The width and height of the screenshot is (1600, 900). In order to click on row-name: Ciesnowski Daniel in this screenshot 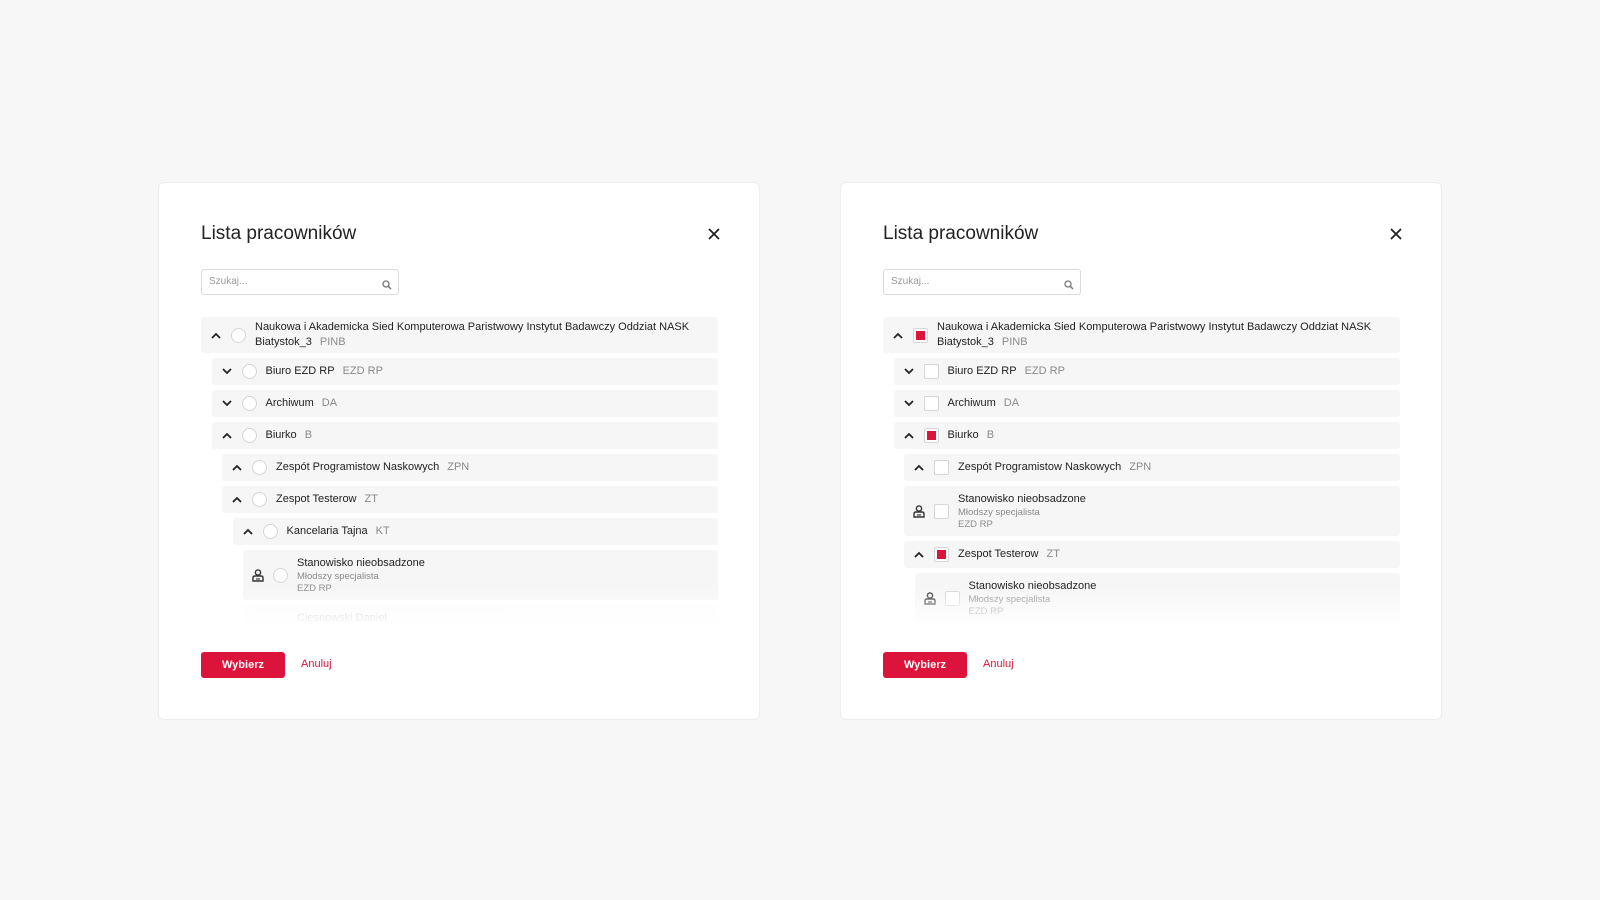, I will do `click(342, 618)`.